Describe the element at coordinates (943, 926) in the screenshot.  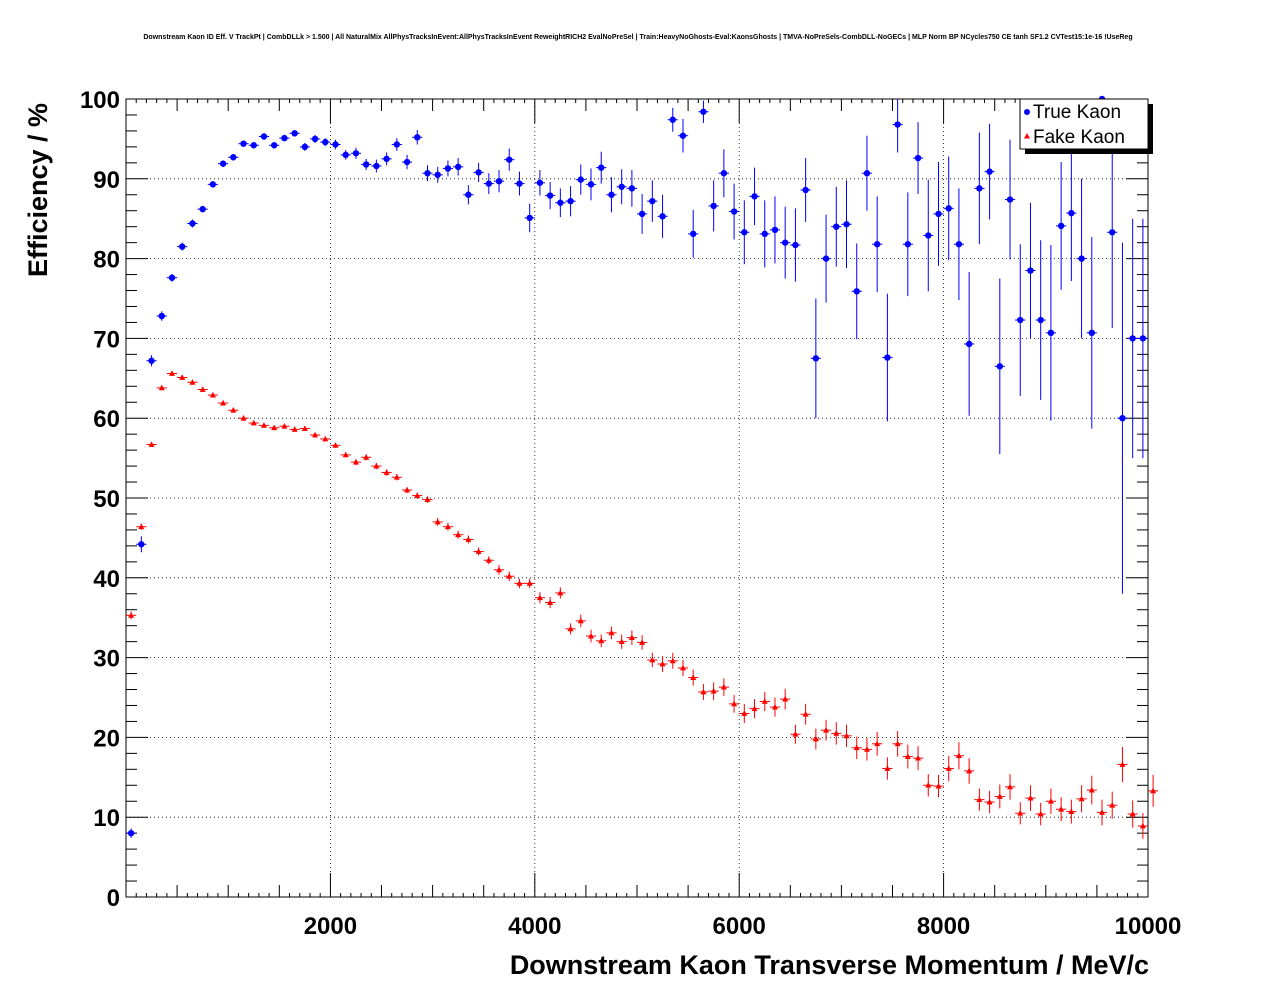
I see `x-tick-label: 8000` at that location.